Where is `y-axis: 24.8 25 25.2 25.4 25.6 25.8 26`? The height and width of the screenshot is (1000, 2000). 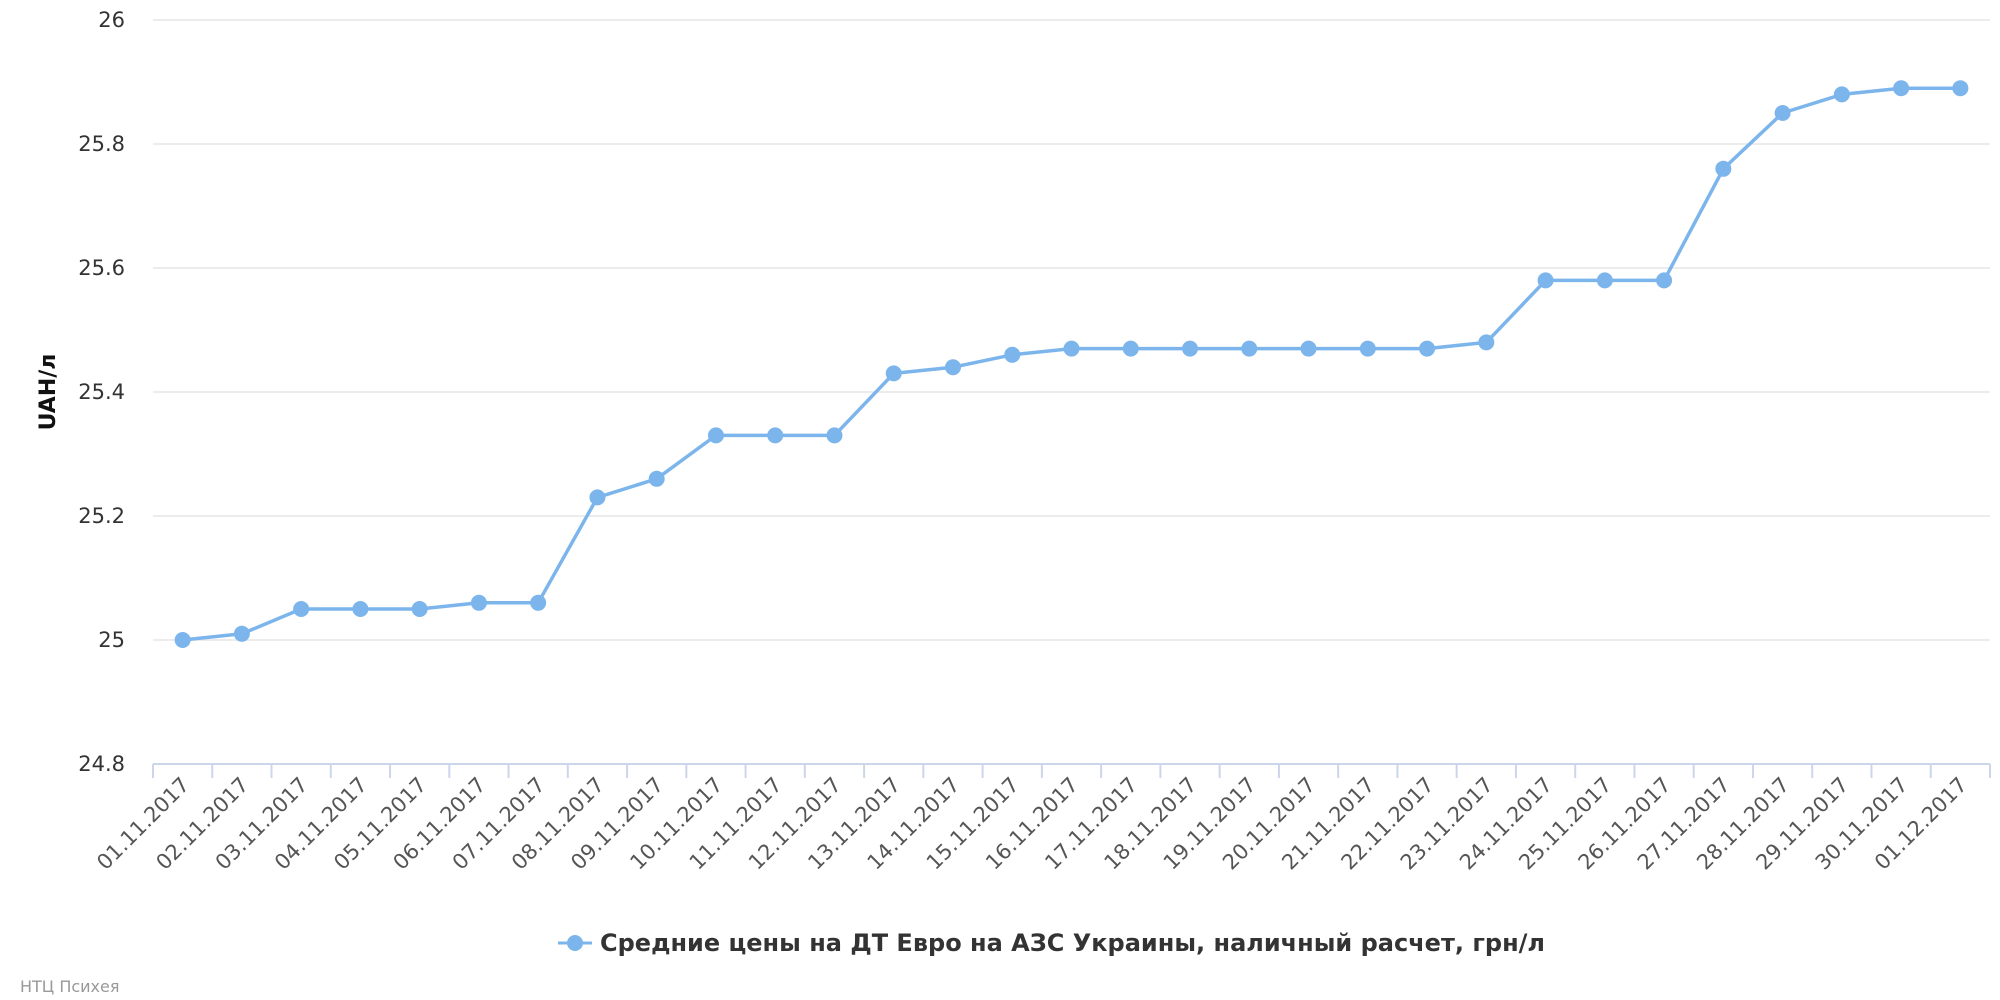
y-axis: 24.8 25 25.2 25.4 25.6 25.8 26 is located at coordinates (101, 392).